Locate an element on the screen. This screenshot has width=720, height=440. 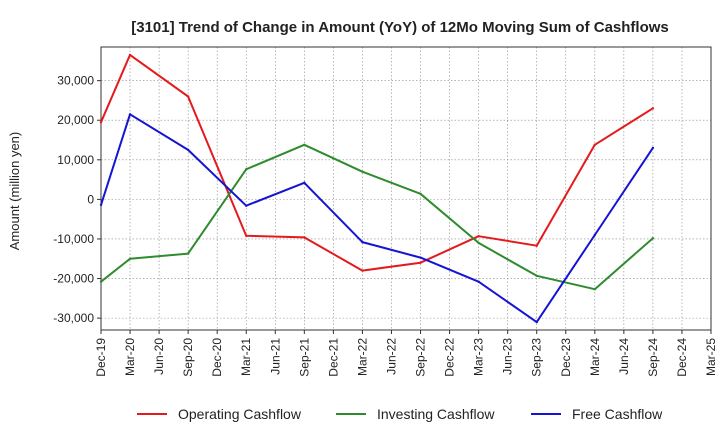
x-tick-label: Dec-24 is located at coordinates (682, 357).